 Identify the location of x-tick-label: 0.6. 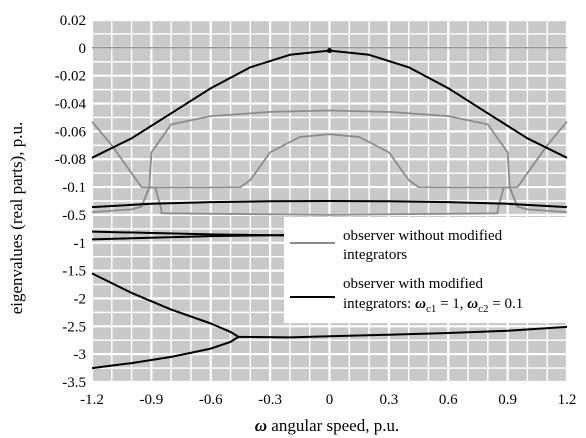
(448, 400).